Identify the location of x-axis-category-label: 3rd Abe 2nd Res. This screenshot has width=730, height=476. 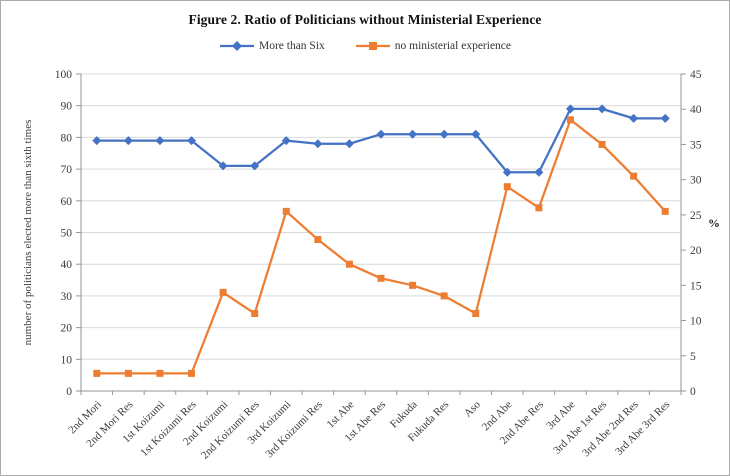
(610, 429).